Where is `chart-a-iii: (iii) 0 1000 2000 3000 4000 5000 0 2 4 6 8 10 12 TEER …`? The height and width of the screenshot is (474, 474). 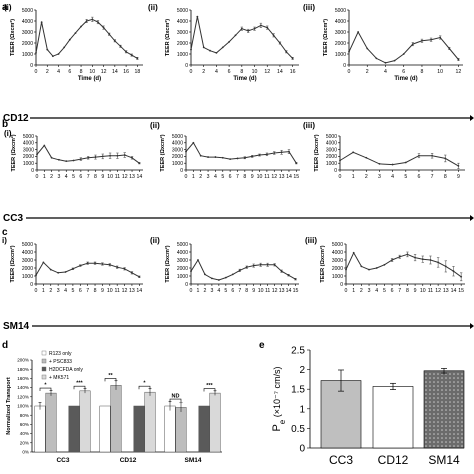
chart-a-iii: (iii) 0 1000 2000 3000 4000 5000 0 2 4 6 8 10 12 TEER … is located at coordinates (383, 42).